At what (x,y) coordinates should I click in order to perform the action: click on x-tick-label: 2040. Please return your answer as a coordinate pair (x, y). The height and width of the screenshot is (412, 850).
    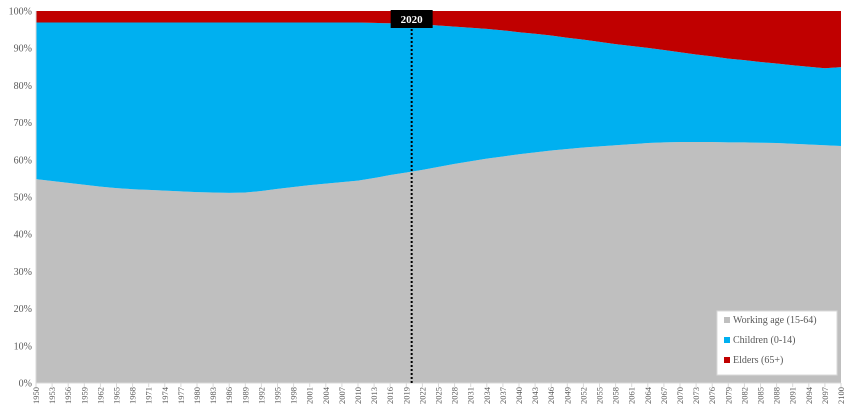
    Looking at the image, I should click on (519, 395).